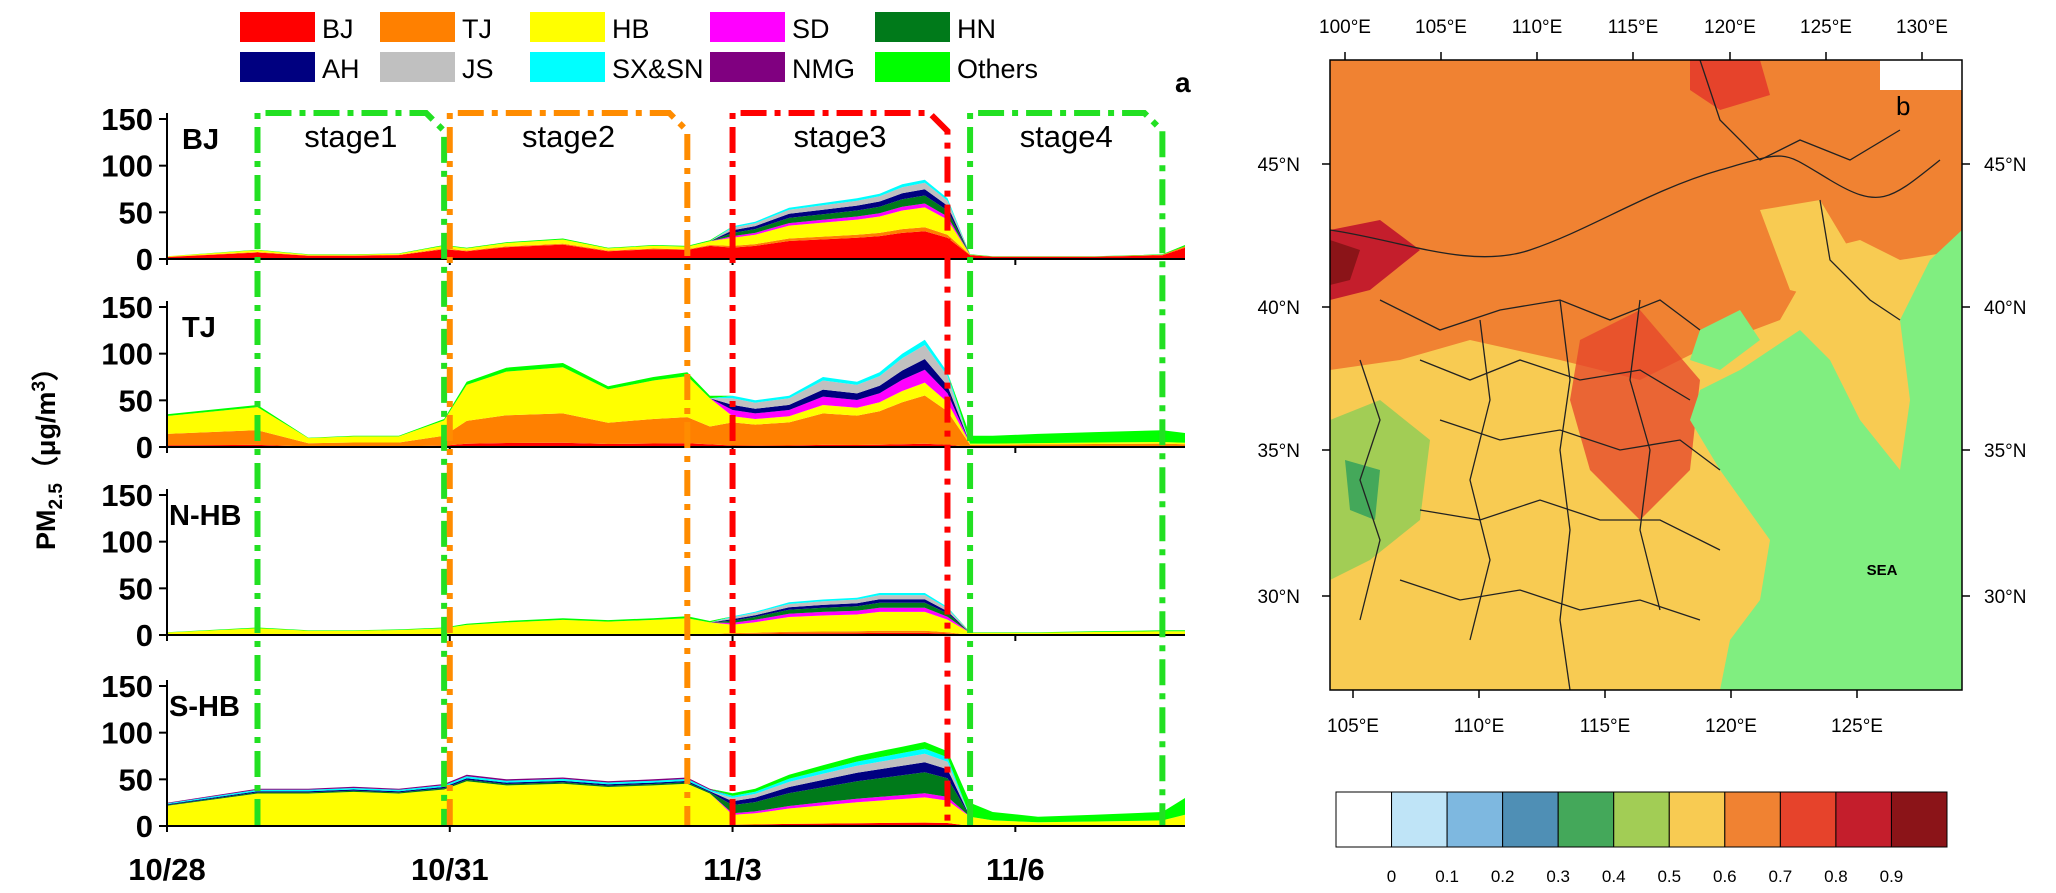 The height and width of the screenshot is (893, 2056). Describe the element at coordinates (1903, 106) in the screenshot. I see `panel-b-label: b` at that location.